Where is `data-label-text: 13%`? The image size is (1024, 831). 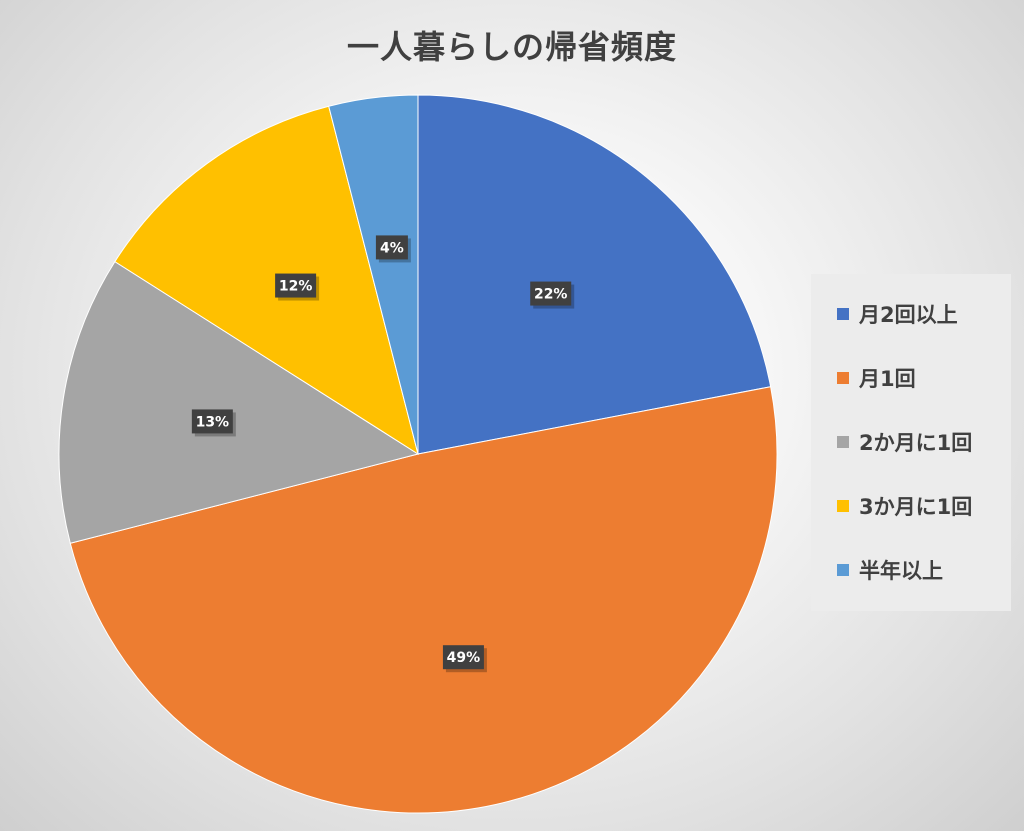
data-label-text: 13% is located at coordinates (213, 422).